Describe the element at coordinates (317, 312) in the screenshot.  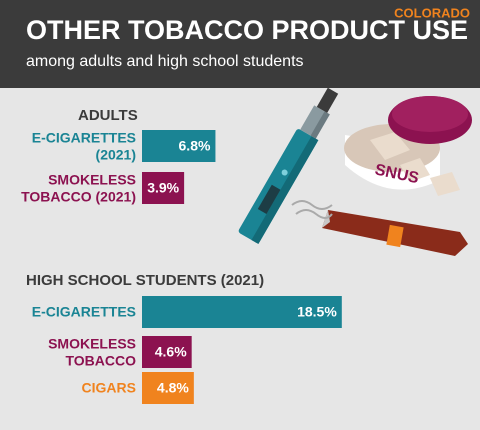
I see `value-label: 18.5%` at that location.